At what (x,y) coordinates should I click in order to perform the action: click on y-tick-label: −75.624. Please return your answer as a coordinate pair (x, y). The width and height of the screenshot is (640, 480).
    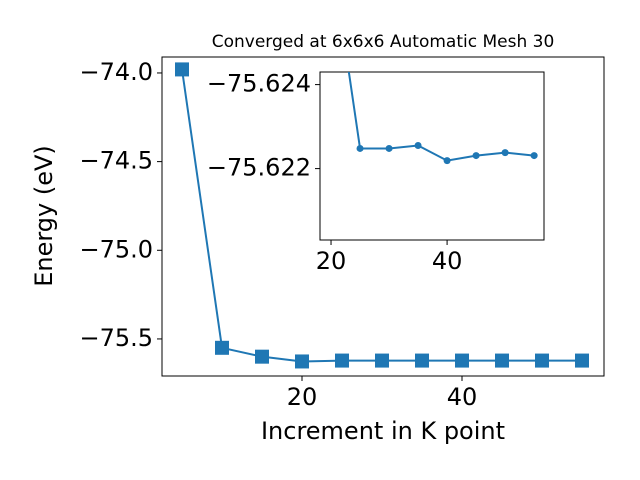
    Looking at the image, I should click on (259, 84).